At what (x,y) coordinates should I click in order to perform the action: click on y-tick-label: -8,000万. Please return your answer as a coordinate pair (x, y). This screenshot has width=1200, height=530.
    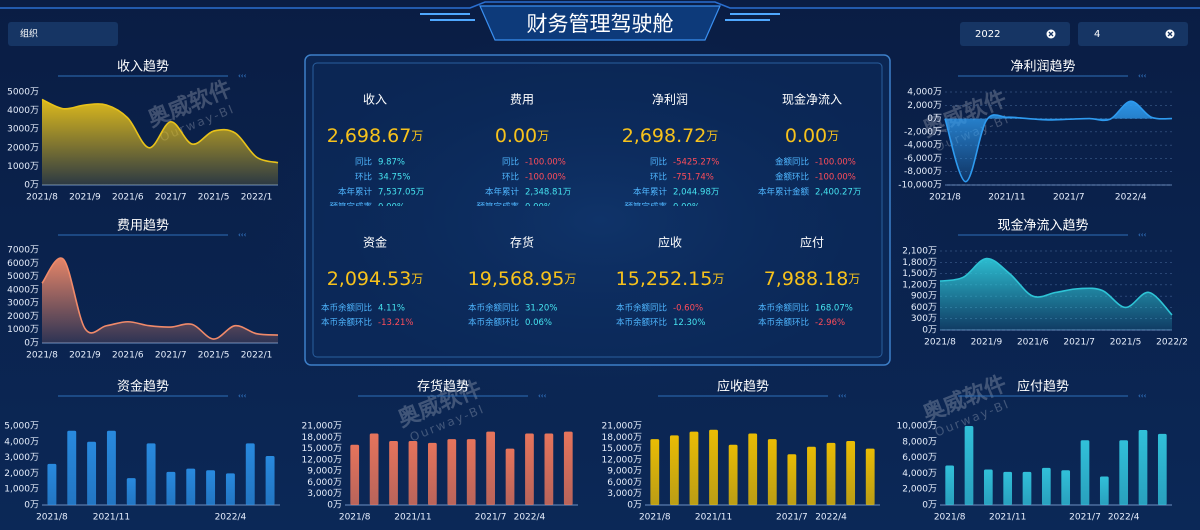
    Looking at the image, I should click on (923, 172).